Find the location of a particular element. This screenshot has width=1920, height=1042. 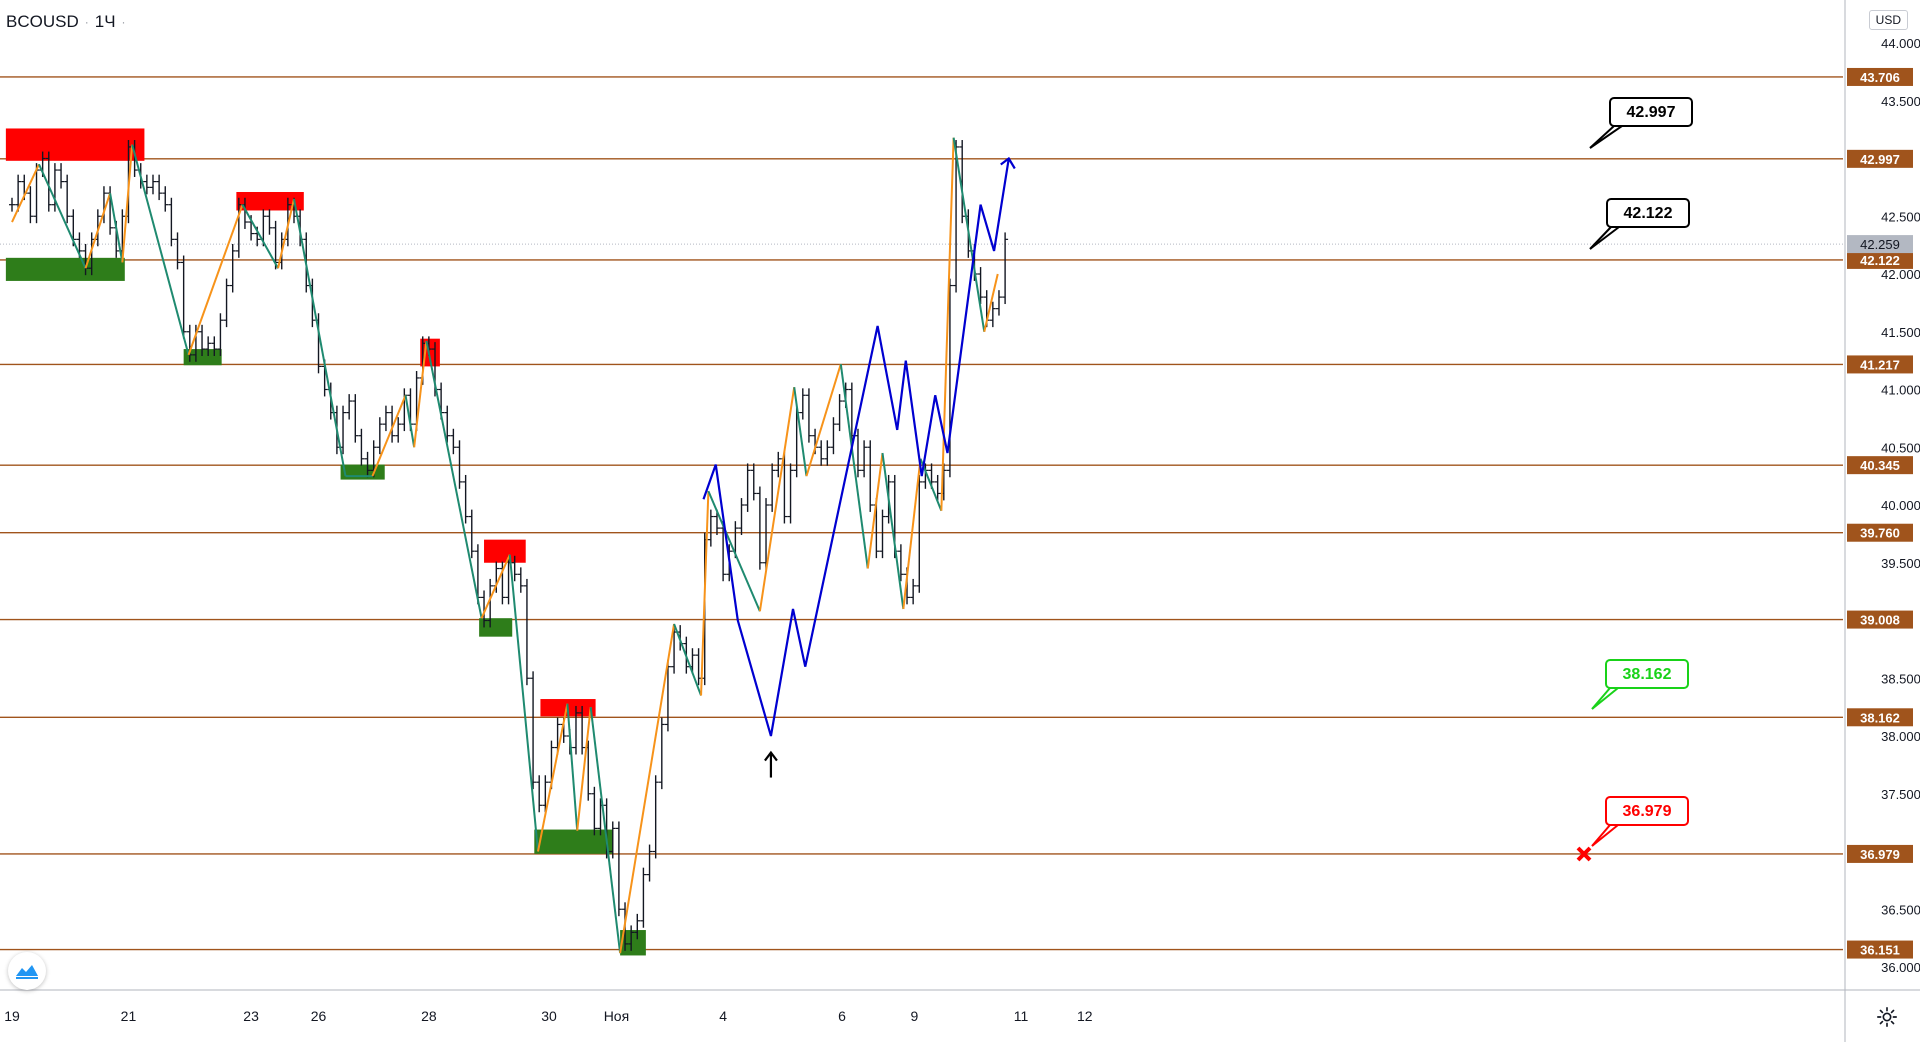

y-tick-label: 38.000 is located at coordinates (1900, 736).